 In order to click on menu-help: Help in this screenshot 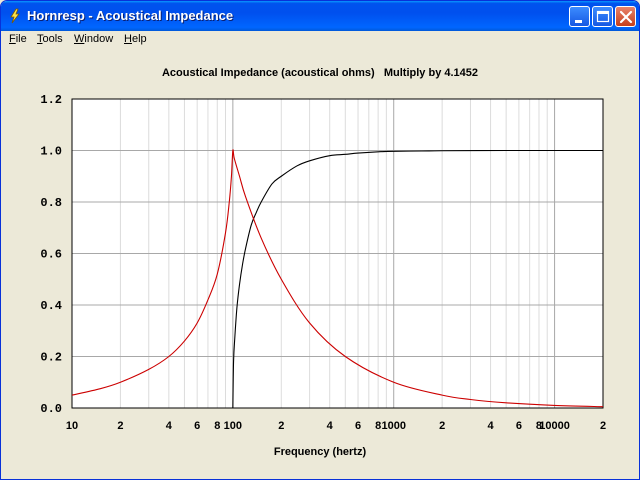, I will do `click(135, 39)`.